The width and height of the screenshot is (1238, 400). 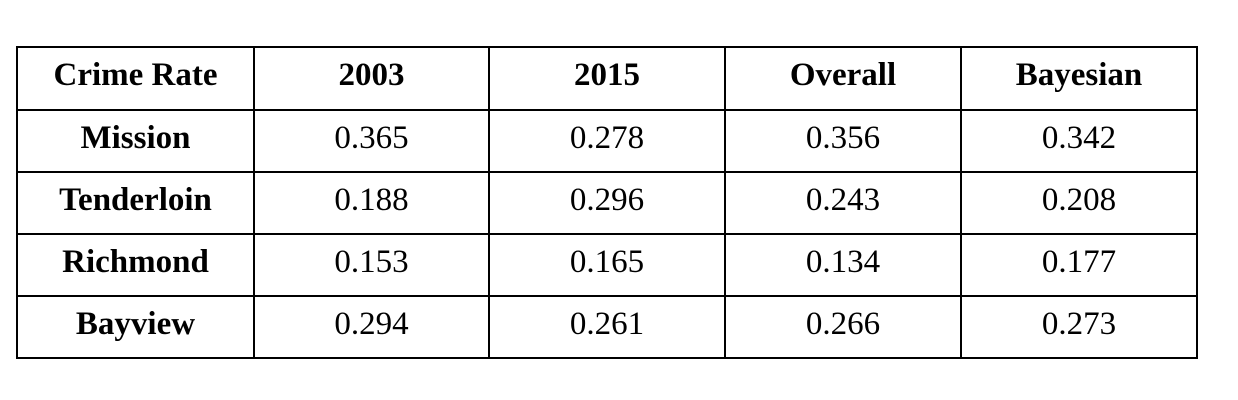 I want to click on row-label: Mission, so click(x=135, y=141).